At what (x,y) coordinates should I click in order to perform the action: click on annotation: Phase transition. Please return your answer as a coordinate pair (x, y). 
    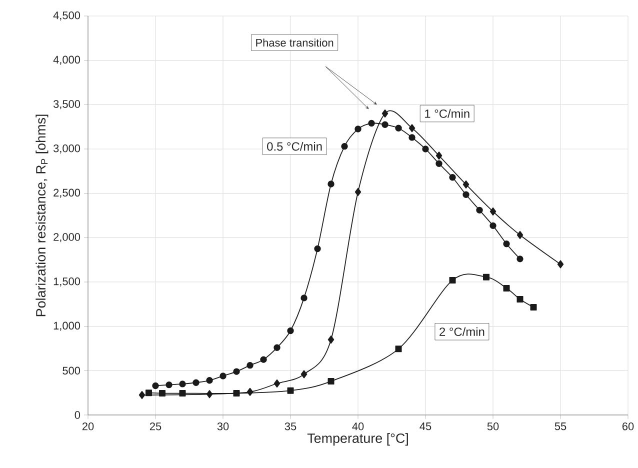
    Looking at the image, I should click on (295, 42).